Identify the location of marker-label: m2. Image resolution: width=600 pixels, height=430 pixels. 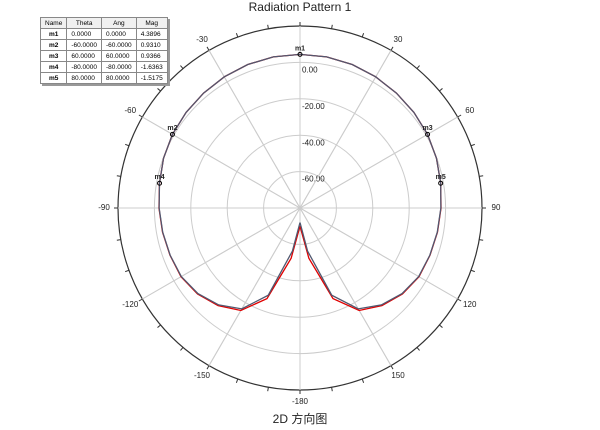
(172, 128).